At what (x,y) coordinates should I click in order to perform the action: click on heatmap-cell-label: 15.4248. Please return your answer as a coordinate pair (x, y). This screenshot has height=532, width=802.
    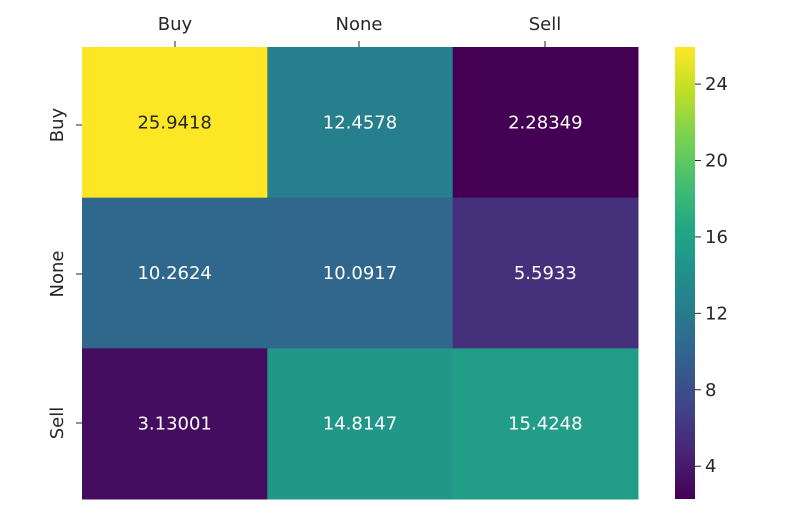
    Looking at the image, I should click on (545, 424).